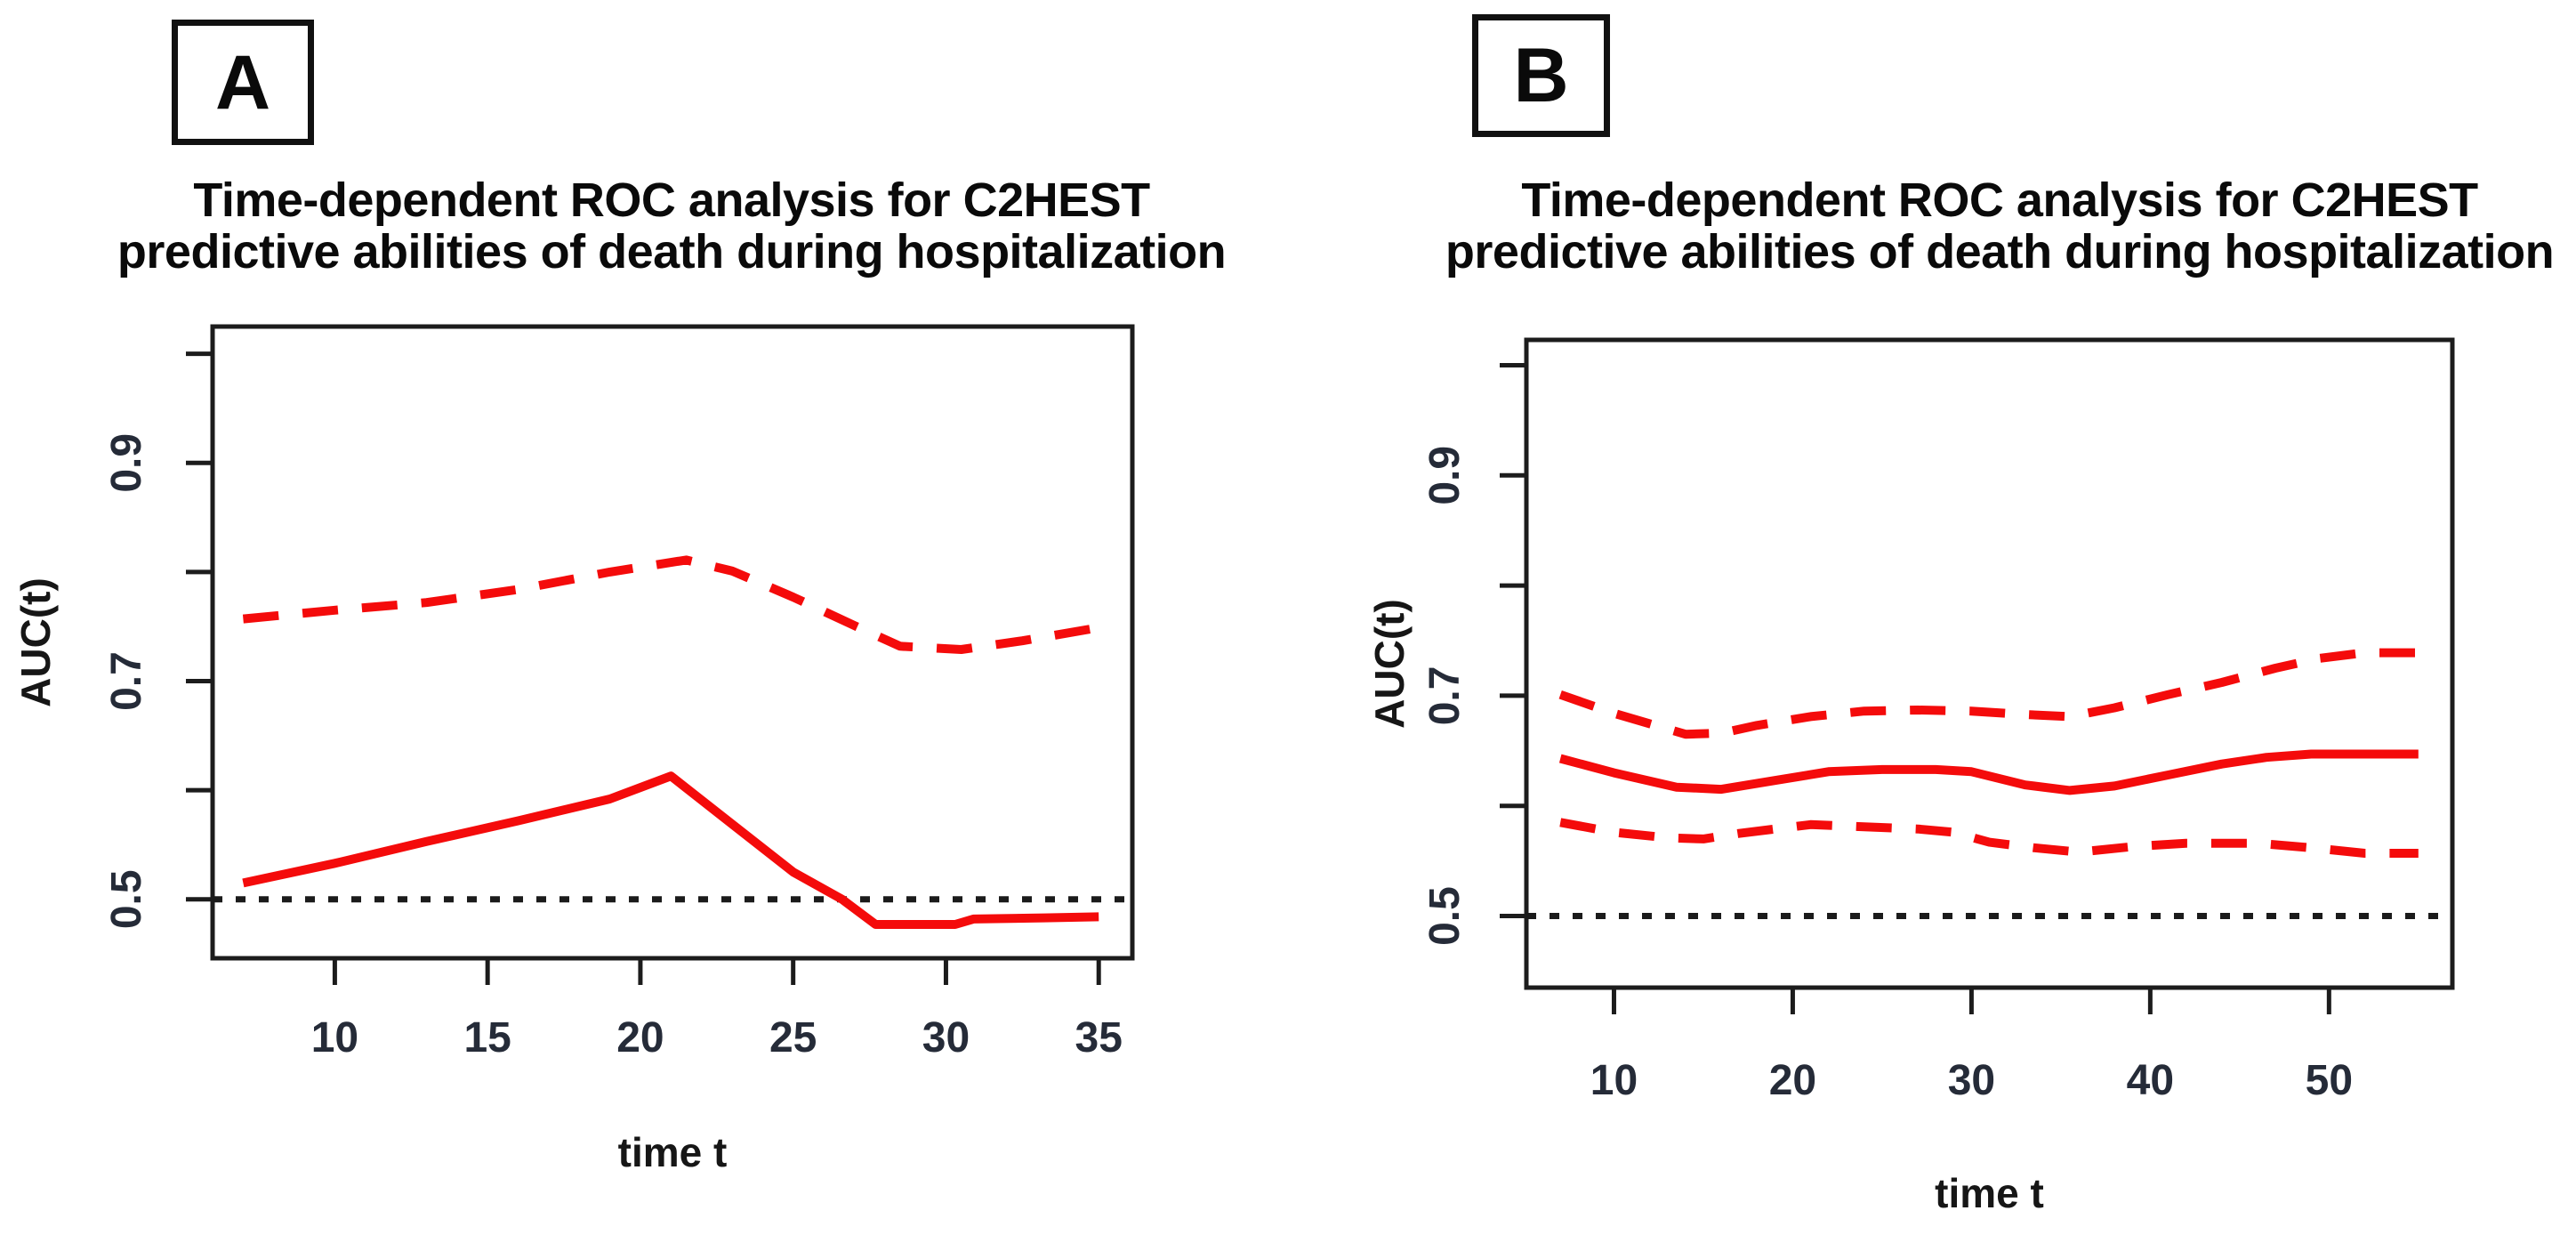  I want to click on x-tick-label: 50, so click(2329, 1081).